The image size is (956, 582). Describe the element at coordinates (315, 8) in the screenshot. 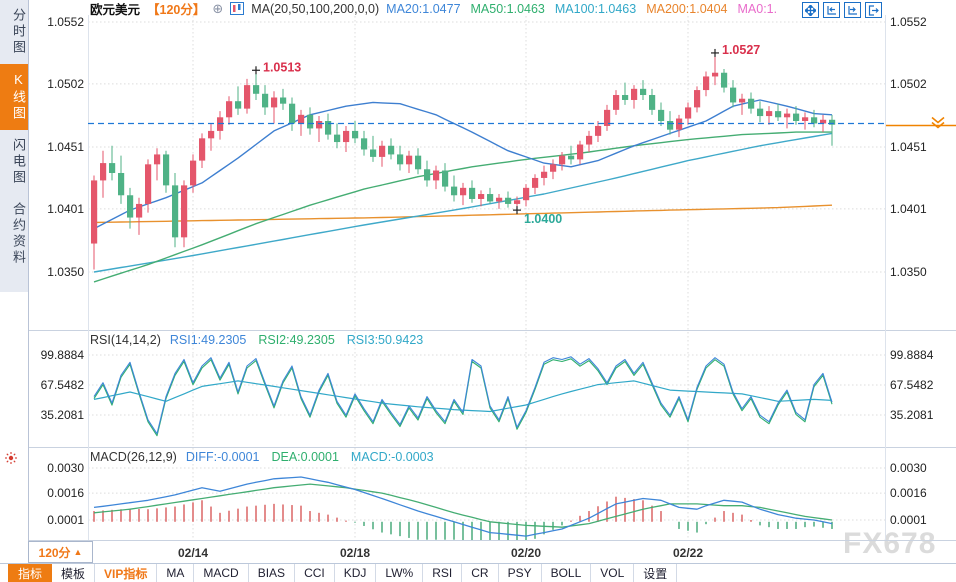

I see `ma-settings-label: MA(20,50,100,200,0,0)` at that location.